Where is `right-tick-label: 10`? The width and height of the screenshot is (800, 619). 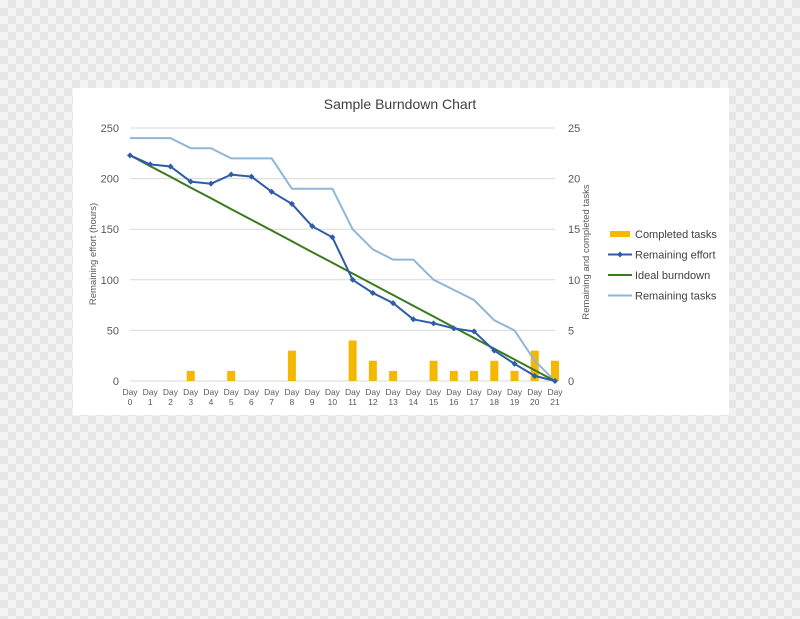
right-tick-label: 10 is located at coordinates (574, 281).